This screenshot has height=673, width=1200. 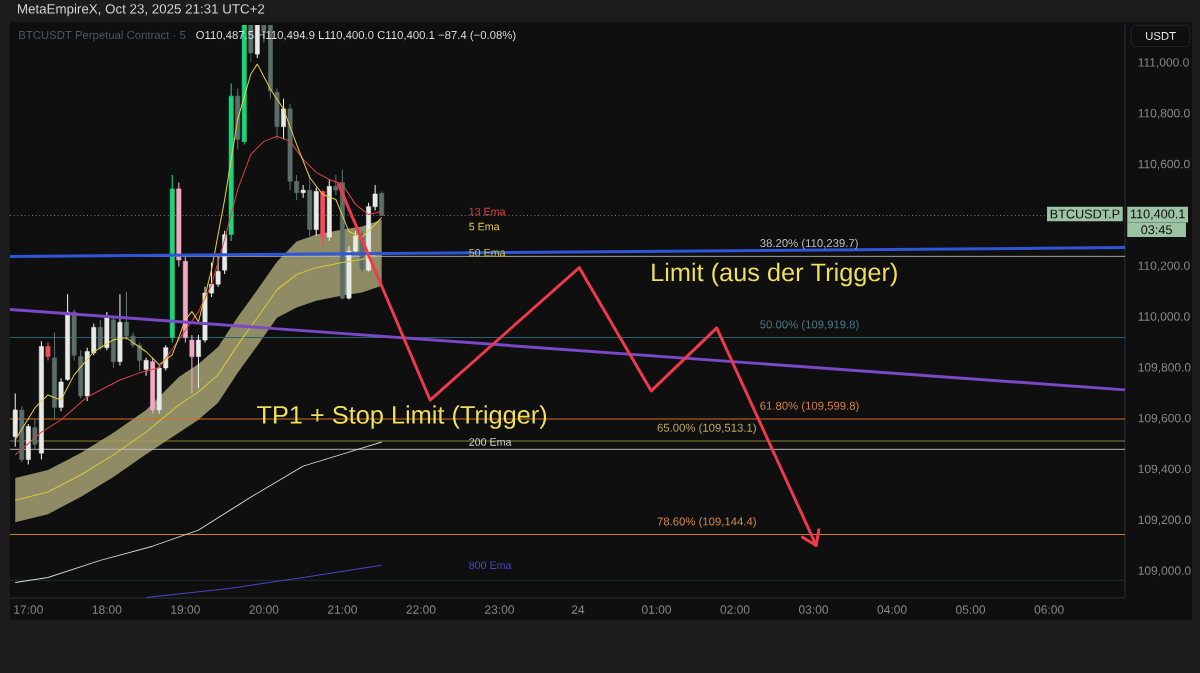 What do you see at coordinates (264, 609) in the screenshot?
I see `x-tick-label: 20:00` at bounding box center [264, 609].